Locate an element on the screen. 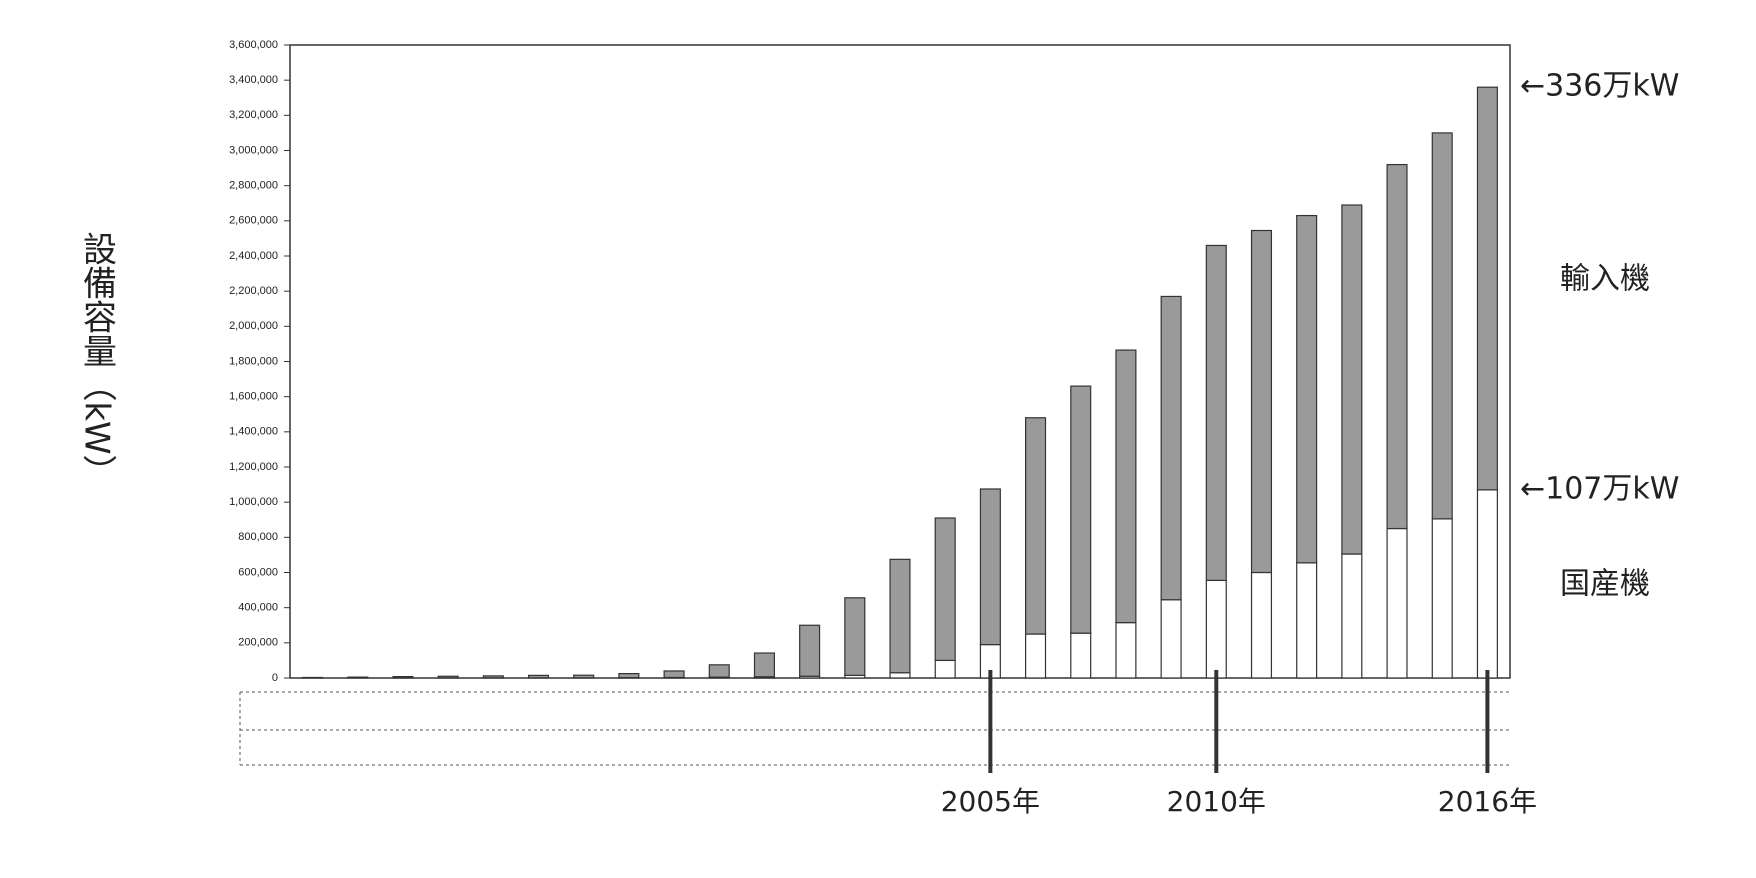  annotation: ←107万kW is located at coordinates (1599, 488).